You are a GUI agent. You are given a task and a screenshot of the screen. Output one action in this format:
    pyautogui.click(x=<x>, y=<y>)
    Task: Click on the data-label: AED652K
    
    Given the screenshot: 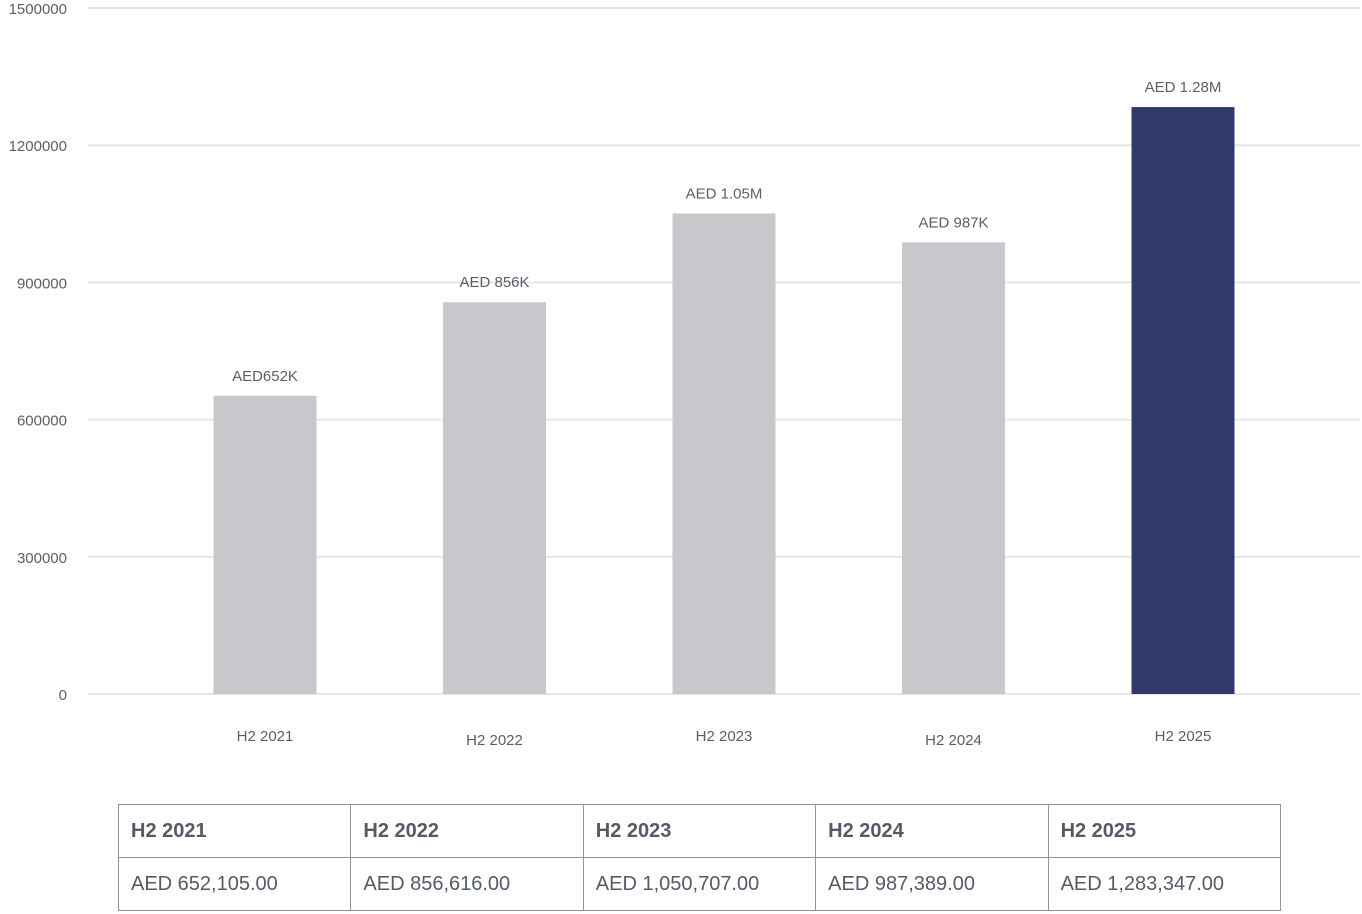 What is the action you would take?
    pyautogui.click(x=265, y=376)
    